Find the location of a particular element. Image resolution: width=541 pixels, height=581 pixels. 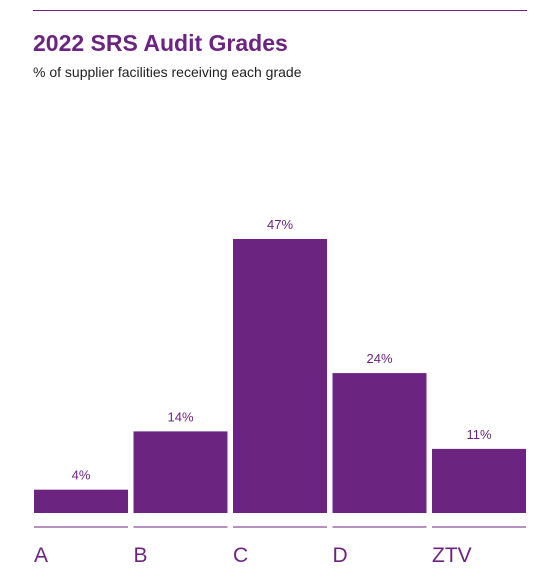

value-label-c: 47% is located at coordinates (280, 224).